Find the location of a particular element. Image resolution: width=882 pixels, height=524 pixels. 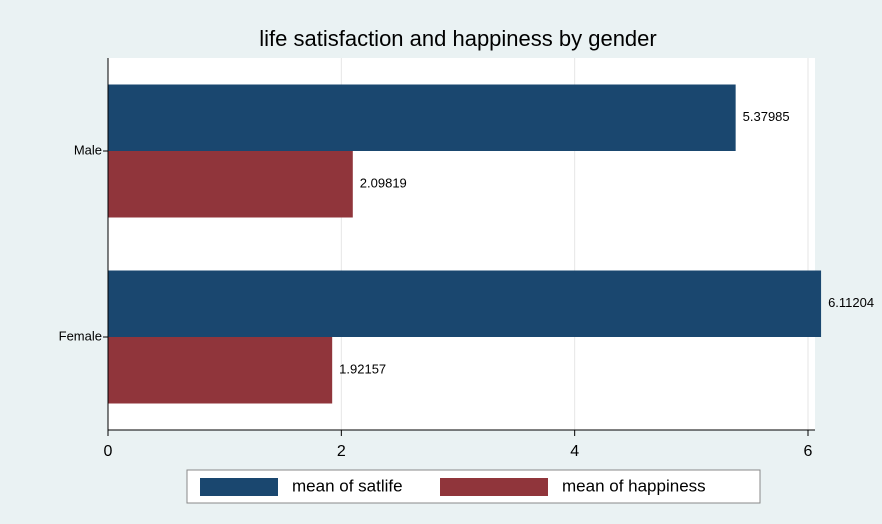

x-tick-label: 4 is located at coordinates (574, 451).